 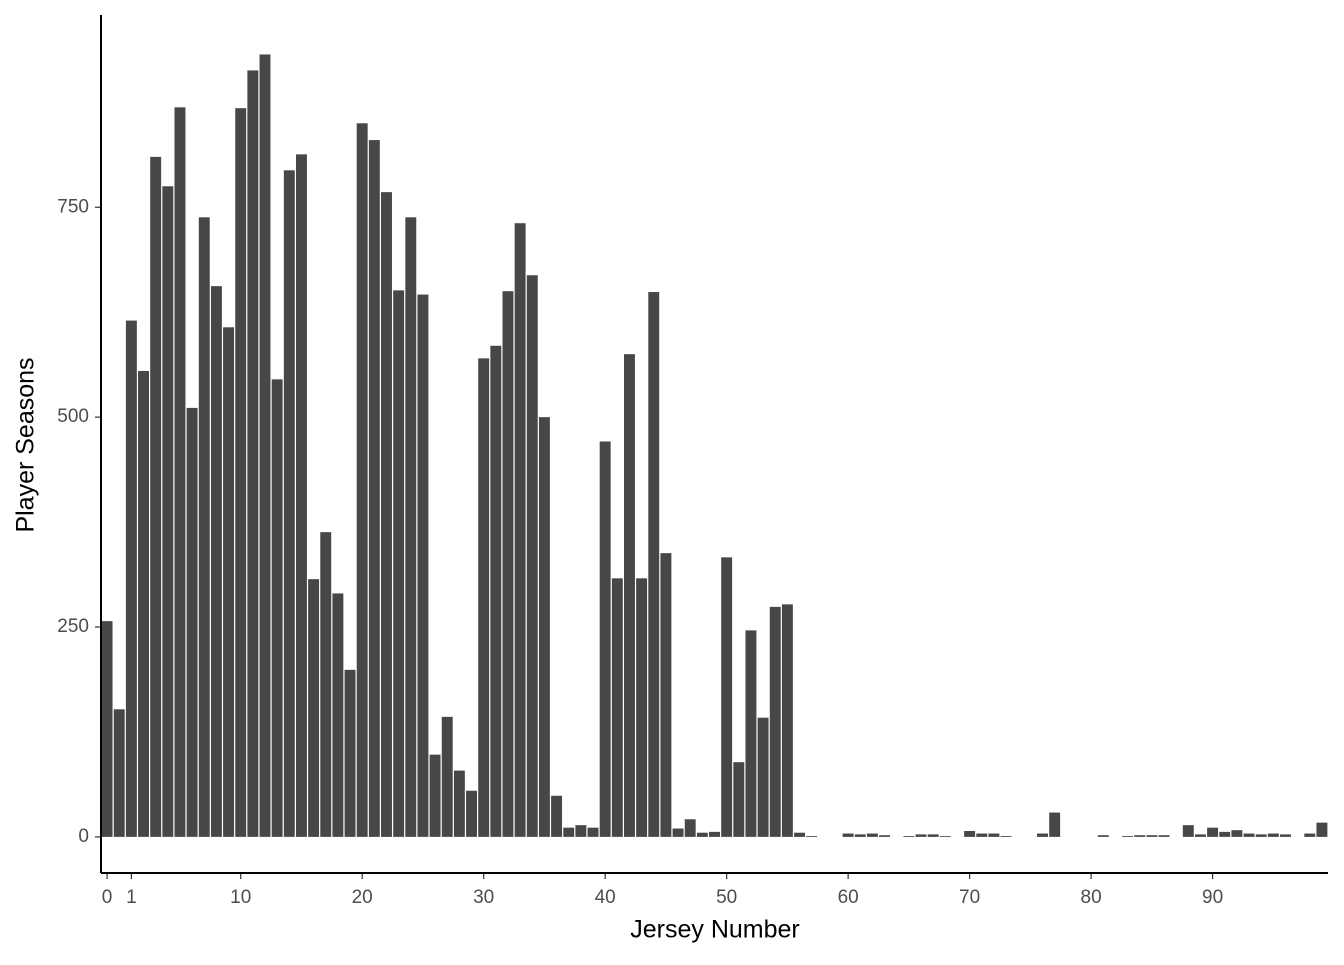 What do you see at coordinates (969, 897) in the screenshot?
I see `x-tick-label: 70` at bounding box center [969, 897].